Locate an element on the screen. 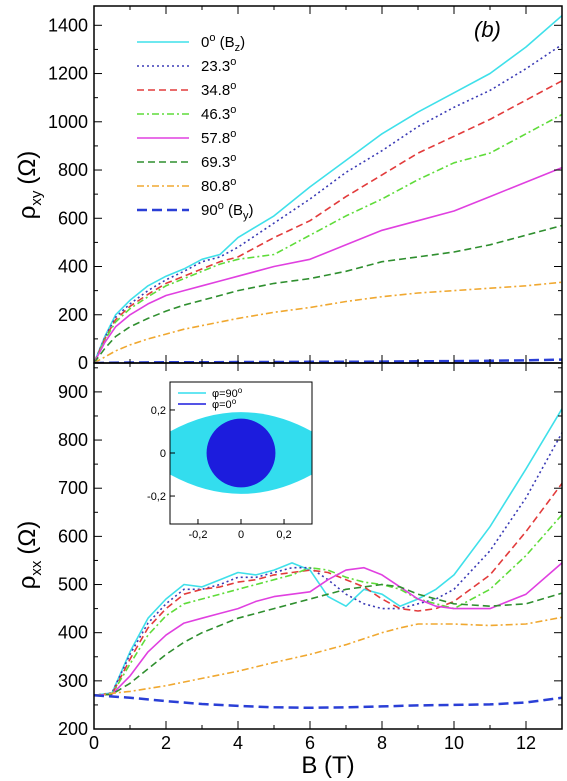 The image size is (567, 781). bottom-y-tick-label-300: 300 is located at coordinates (73, 681).